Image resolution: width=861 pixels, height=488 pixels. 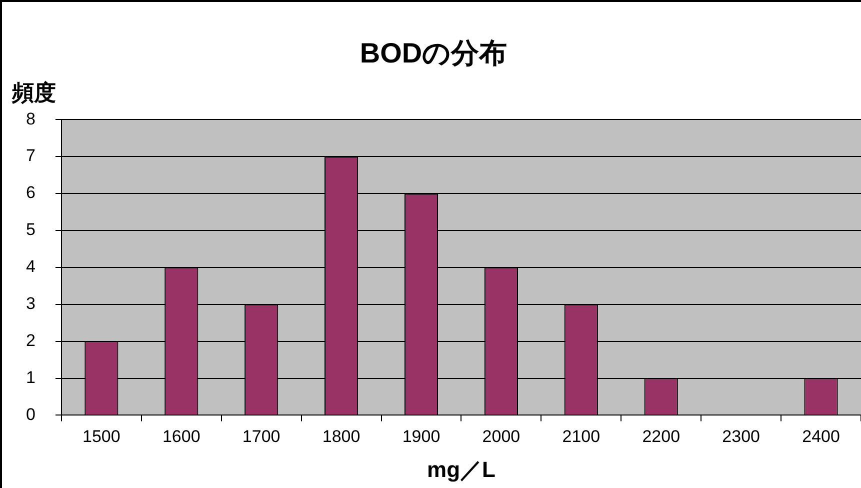 What do you see at coordinates (581, 436) in the screenshot?
I see `x-tick-label: 2100` at bounding box center [581, 436].